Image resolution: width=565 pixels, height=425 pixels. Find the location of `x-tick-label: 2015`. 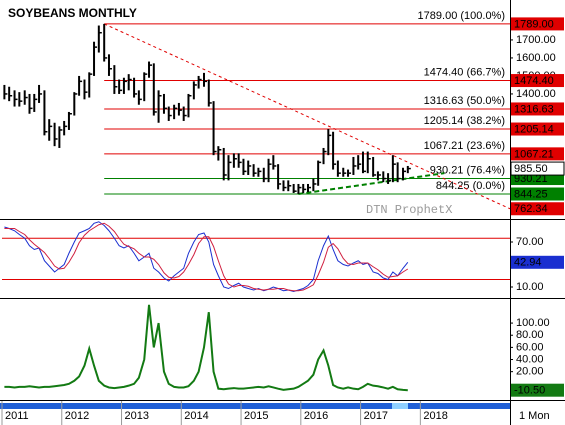

x-tick-label: 2015 is located at coordinates (256, 416).